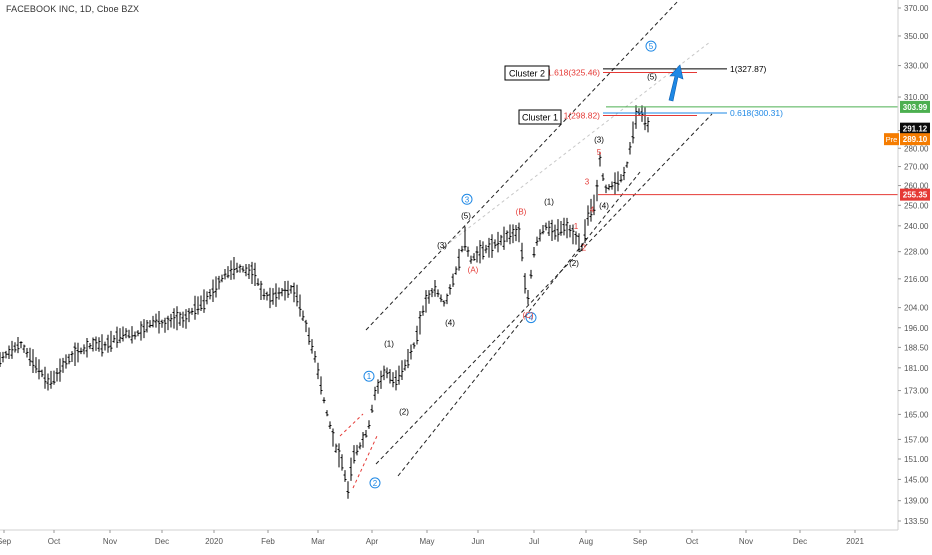  I want to click on price-tick-label: 173.00, so click(916, 391).